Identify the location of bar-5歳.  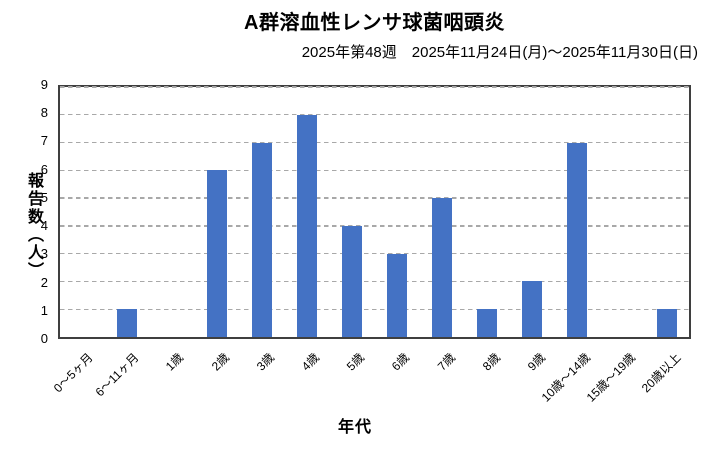
(352, 281).